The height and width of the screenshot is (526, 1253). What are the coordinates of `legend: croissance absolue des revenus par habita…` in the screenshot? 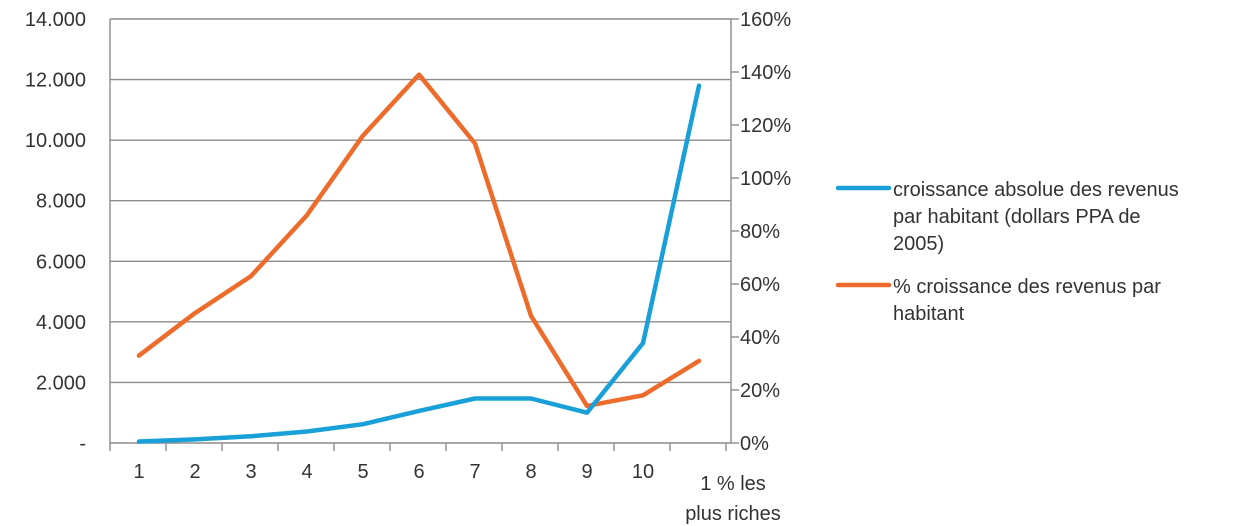 It's located at (1007, 252).